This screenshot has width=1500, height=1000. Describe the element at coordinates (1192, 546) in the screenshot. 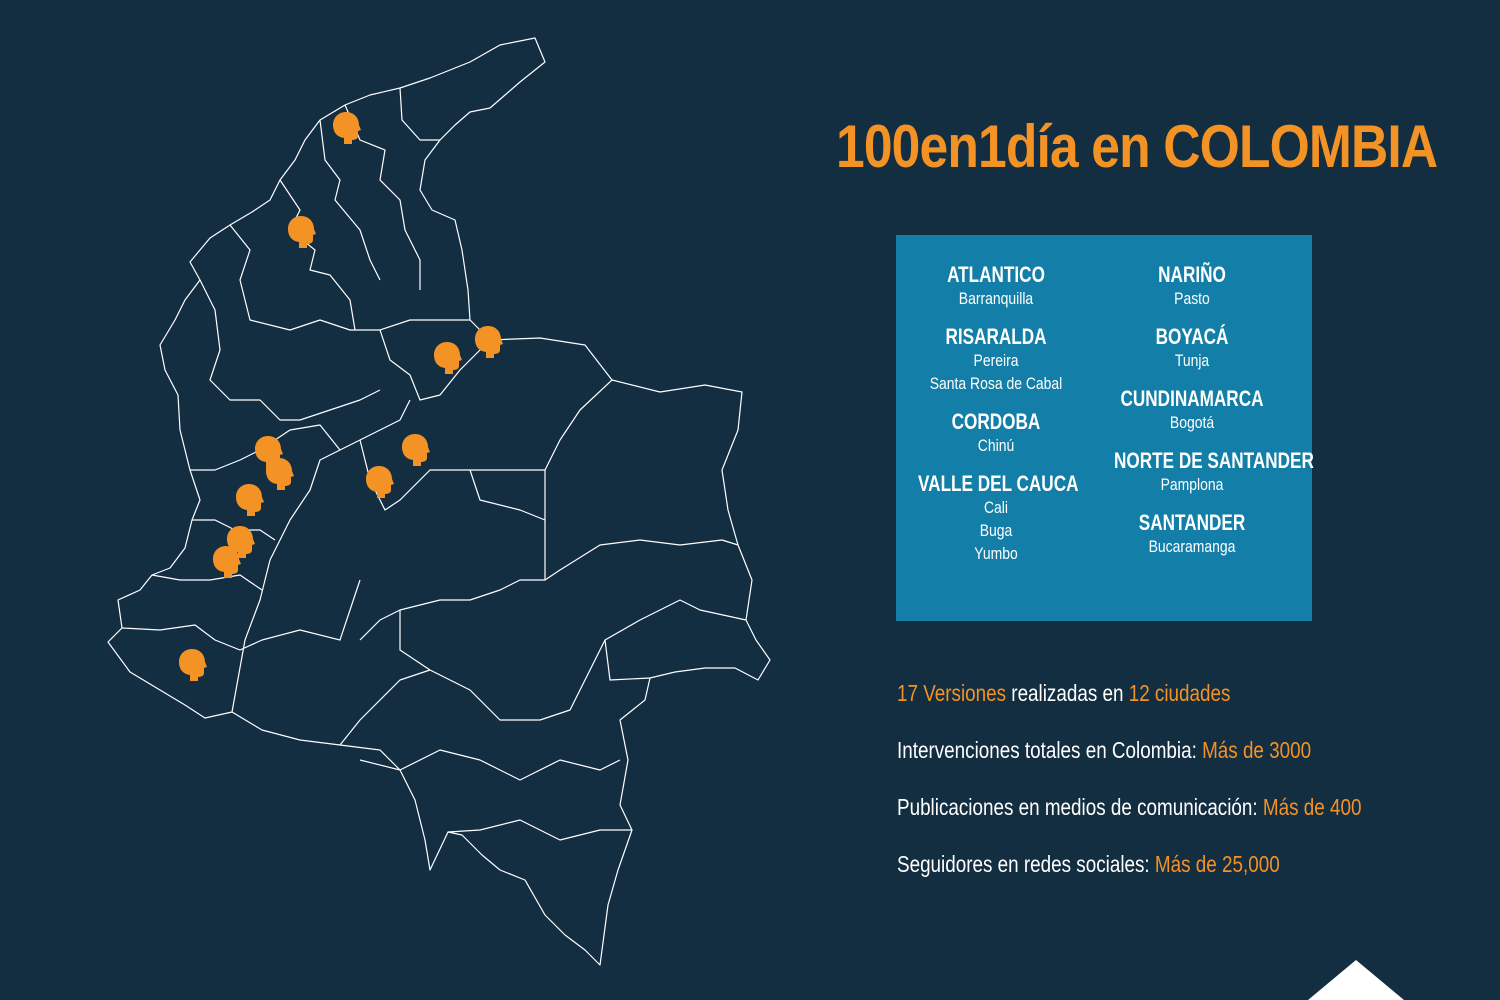

I see `city-name: Bucaramanga` at that location.